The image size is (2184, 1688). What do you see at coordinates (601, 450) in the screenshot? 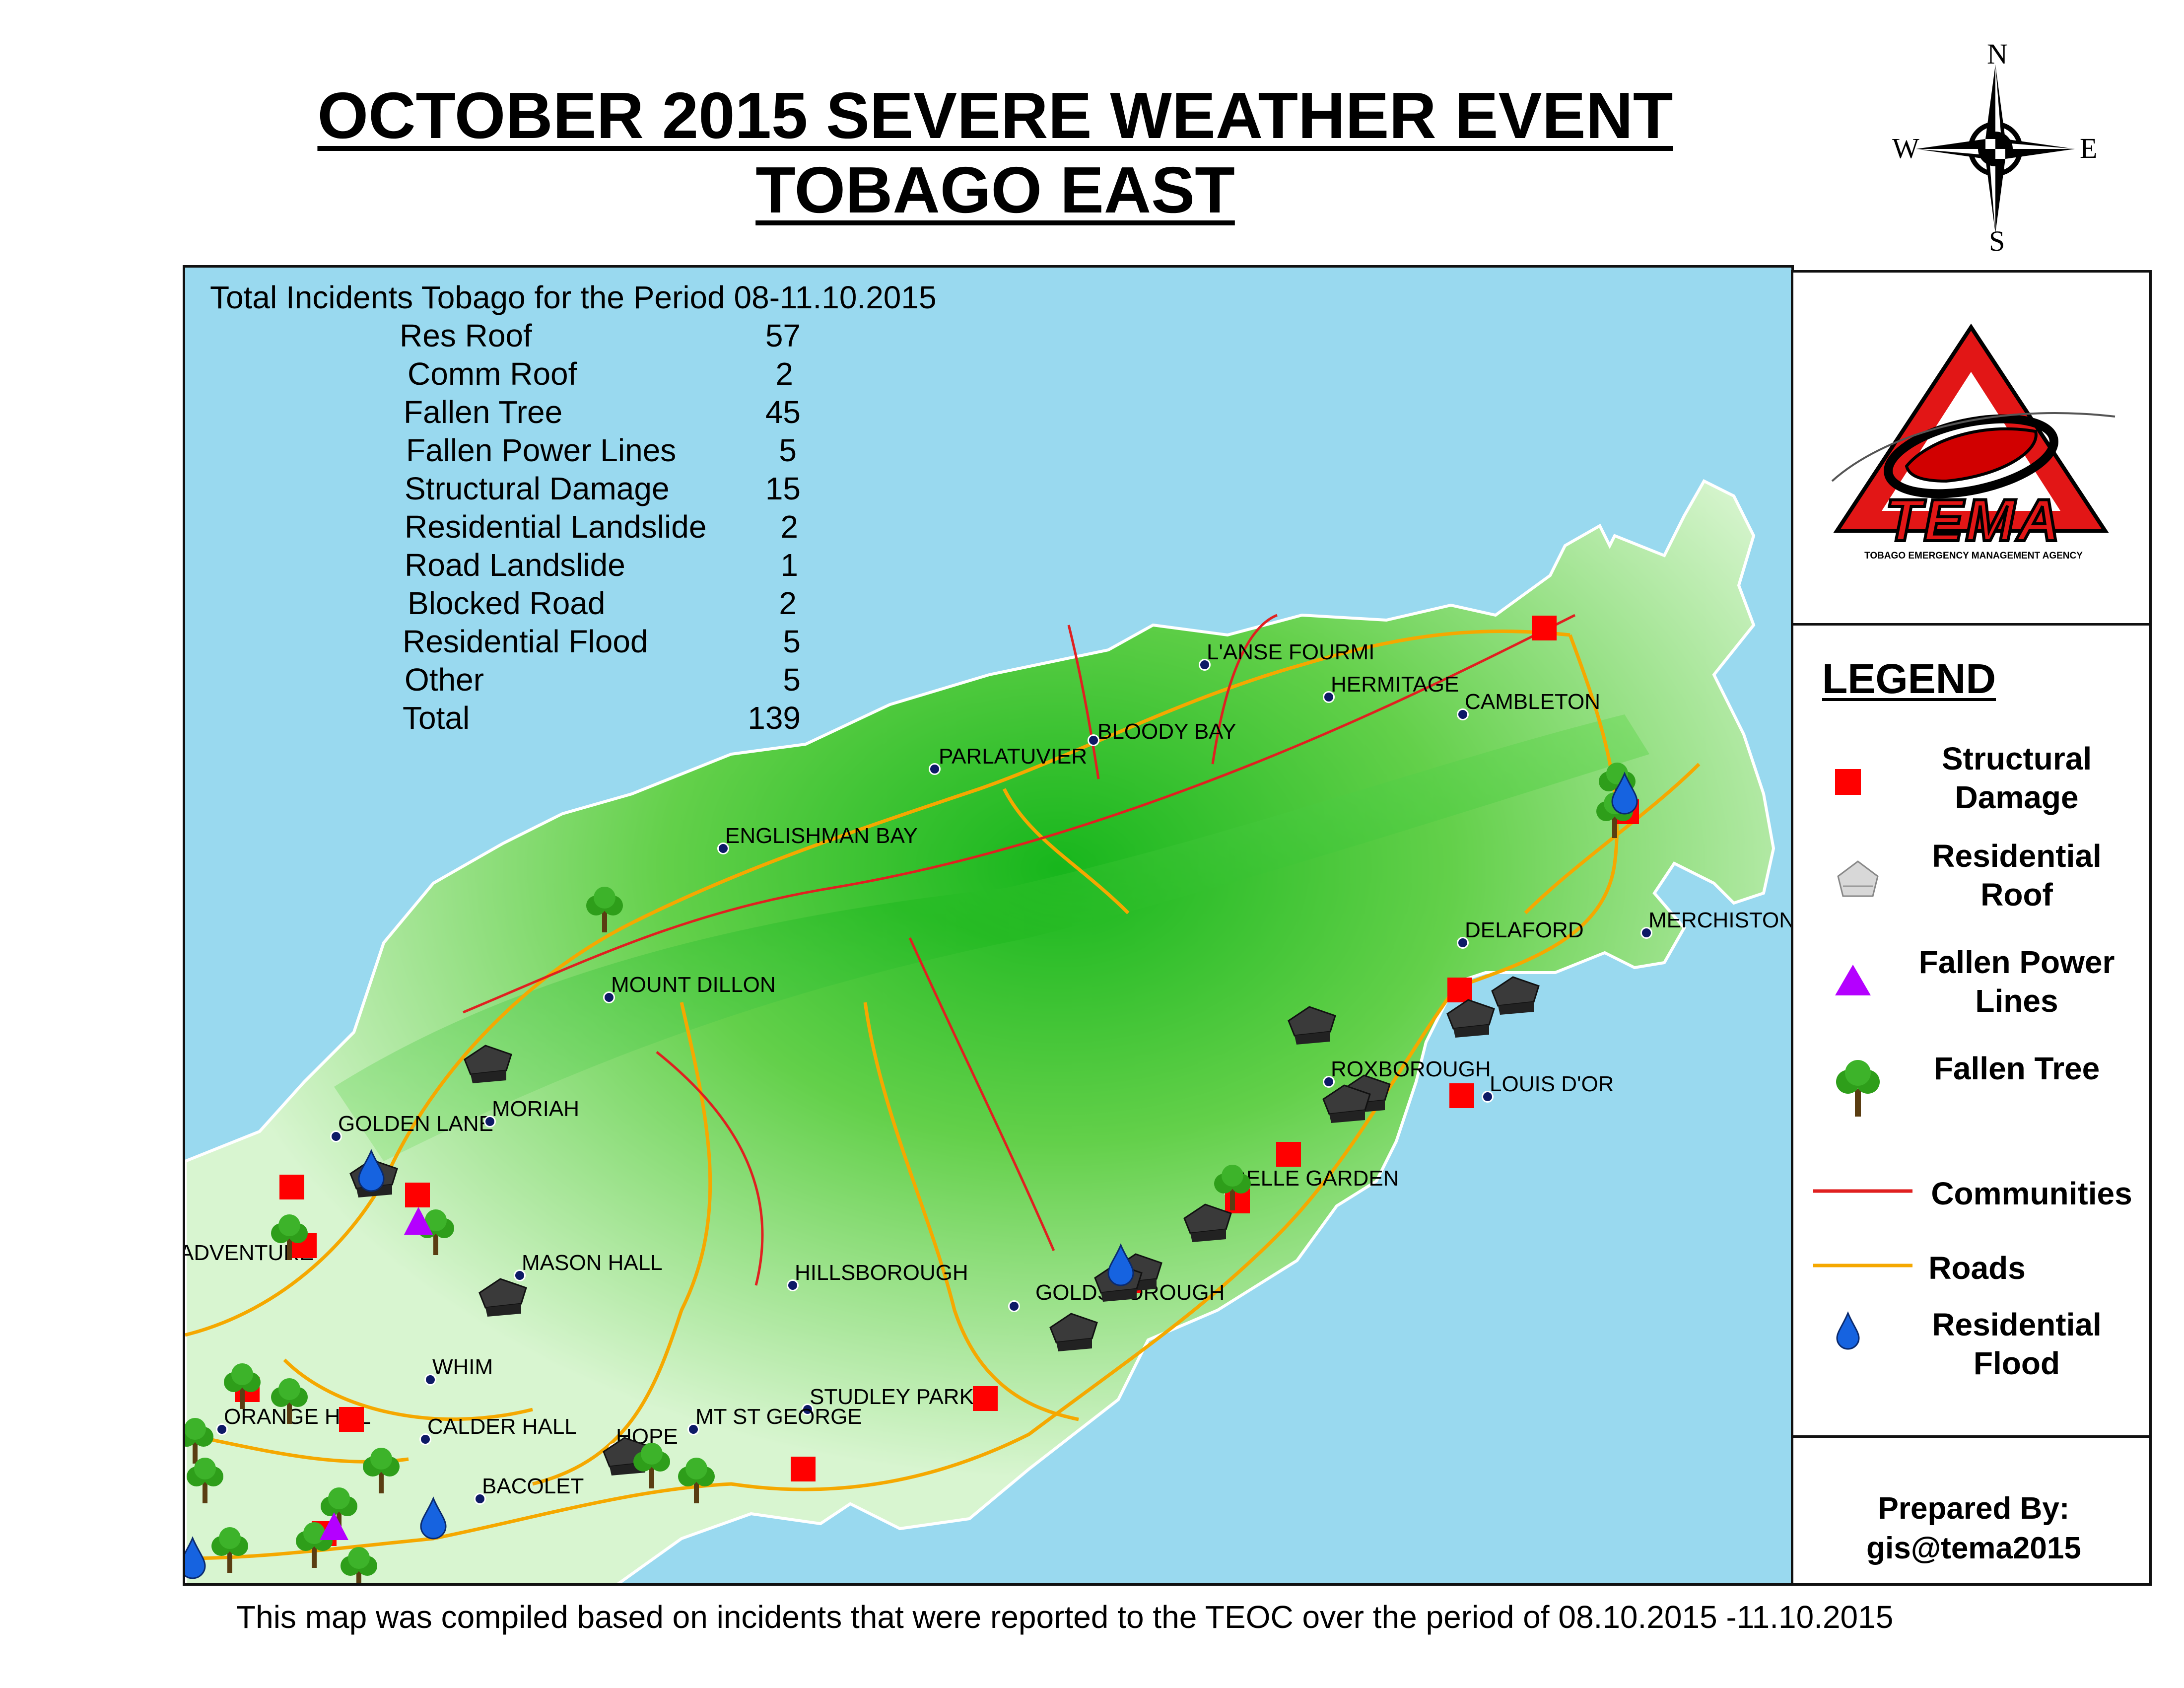
I see `incident-row: Fallen Power Lines 5` at bounding box center [601, 450].